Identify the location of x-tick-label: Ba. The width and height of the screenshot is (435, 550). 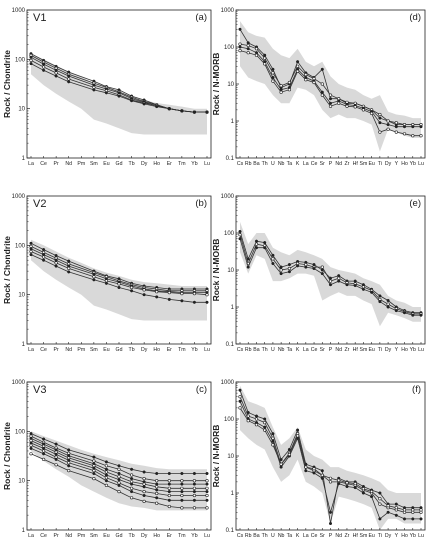
(256, 164).